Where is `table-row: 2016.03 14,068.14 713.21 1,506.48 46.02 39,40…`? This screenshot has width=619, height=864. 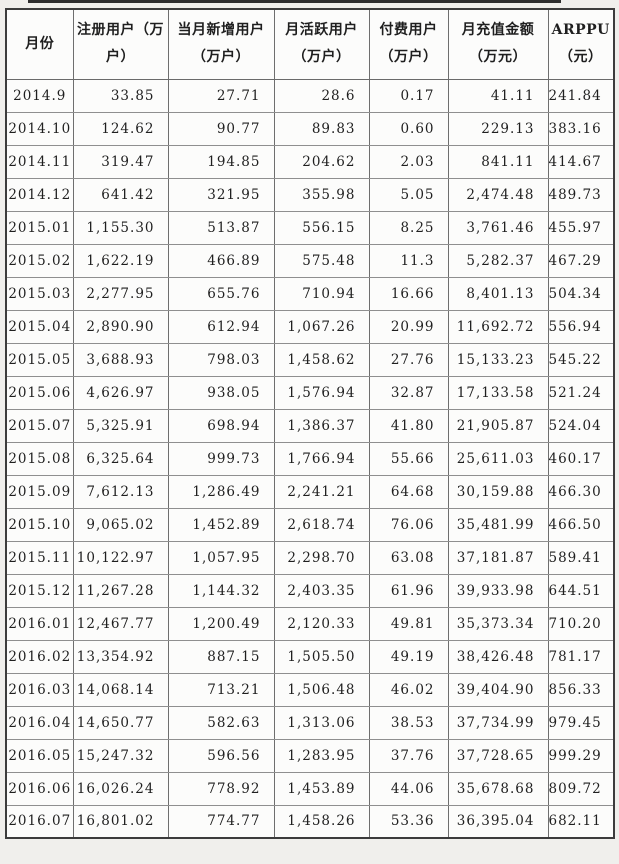
table-row: 2016.03 14,068.14 713.21 1,506.48 46.02 39,40… is located at coordinates (310, 689).